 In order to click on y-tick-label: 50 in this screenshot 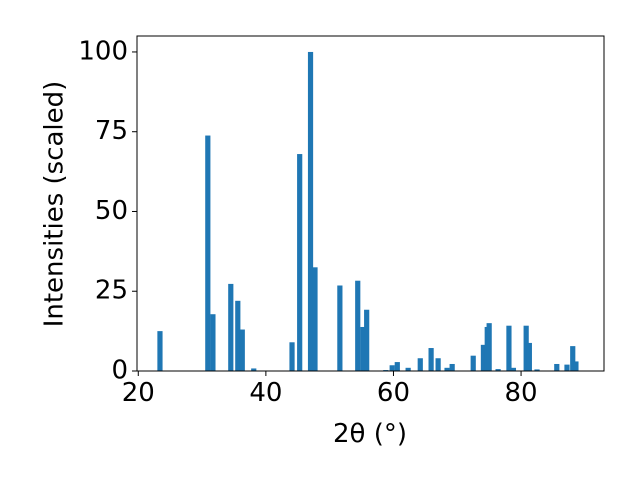, I will do `click(111, 211)`.